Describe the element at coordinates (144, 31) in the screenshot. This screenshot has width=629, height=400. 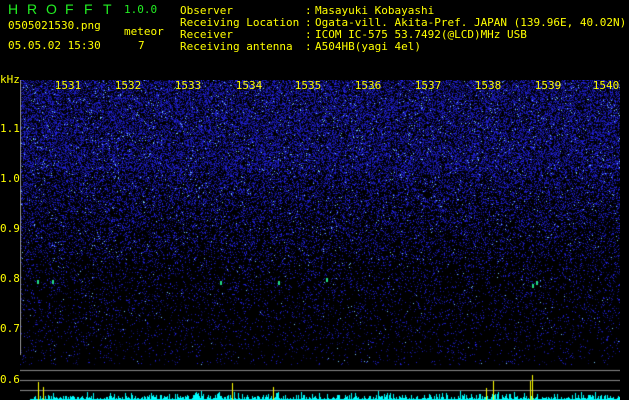
I see `meteor-label: meteor` at that location.